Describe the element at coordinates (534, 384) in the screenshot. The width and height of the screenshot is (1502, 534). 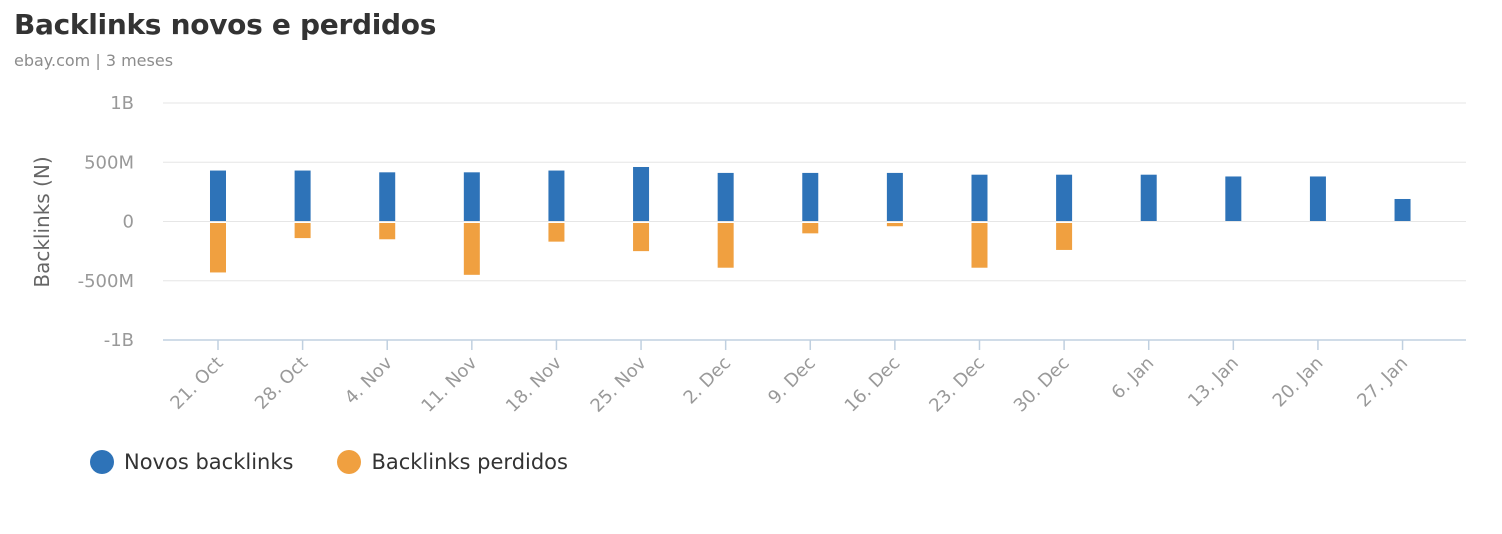
I see `x-tick-label: 18. Nov` at that location.